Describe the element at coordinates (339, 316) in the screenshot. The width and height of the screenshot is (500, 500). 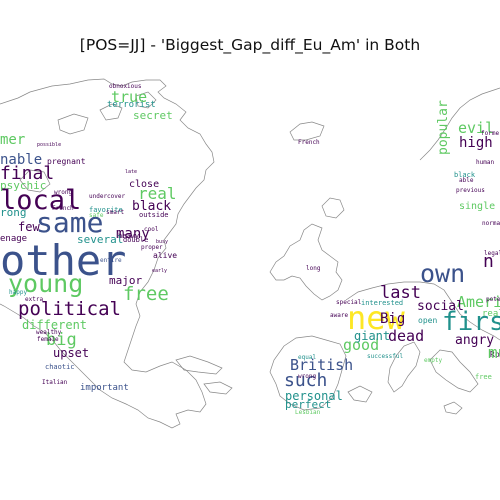
I see `europe-word: aware` at that location.